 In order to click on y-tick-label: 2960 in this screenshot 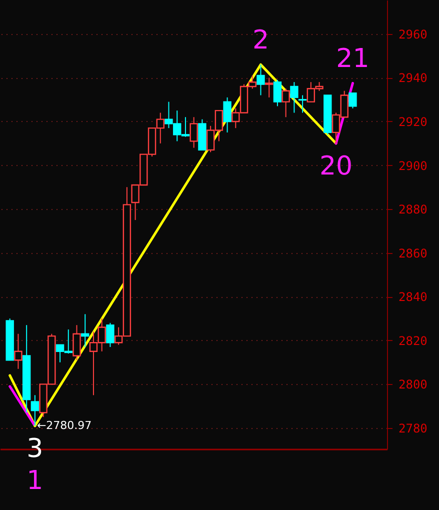, I will do `click(413, 34)`.